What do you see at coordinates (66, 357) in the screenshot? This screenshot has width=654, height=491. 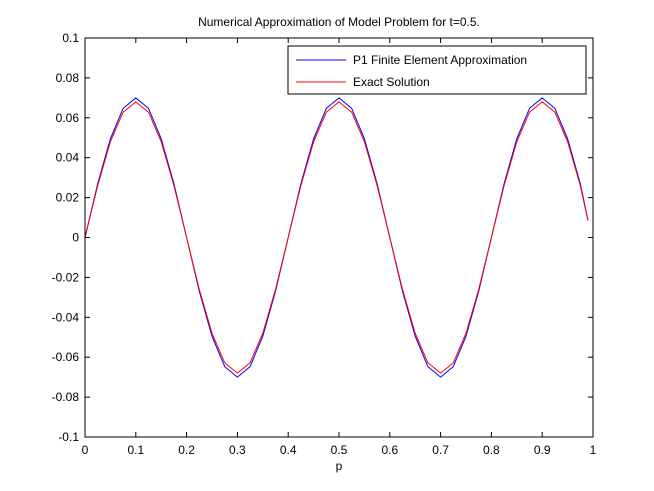 I see `y-tick-label: -0.06` at bounding box center [66, 357].